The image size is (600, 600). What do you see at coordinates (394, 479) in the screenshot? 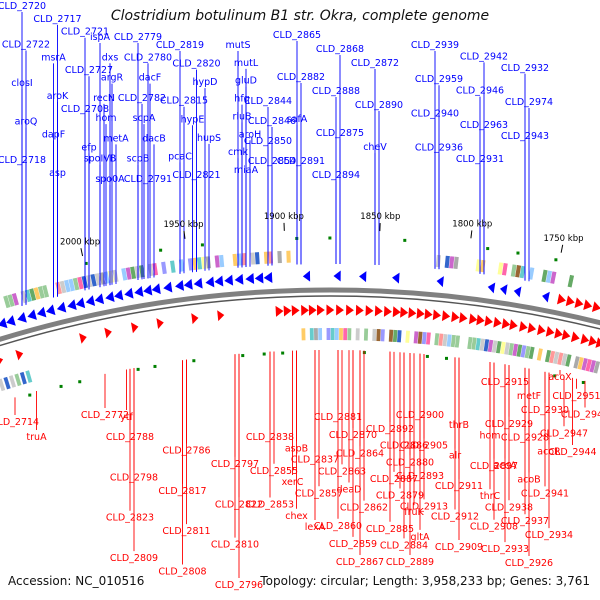
I see `bottom-gene-label: CLD_2887` at bounding box center [394, 479].